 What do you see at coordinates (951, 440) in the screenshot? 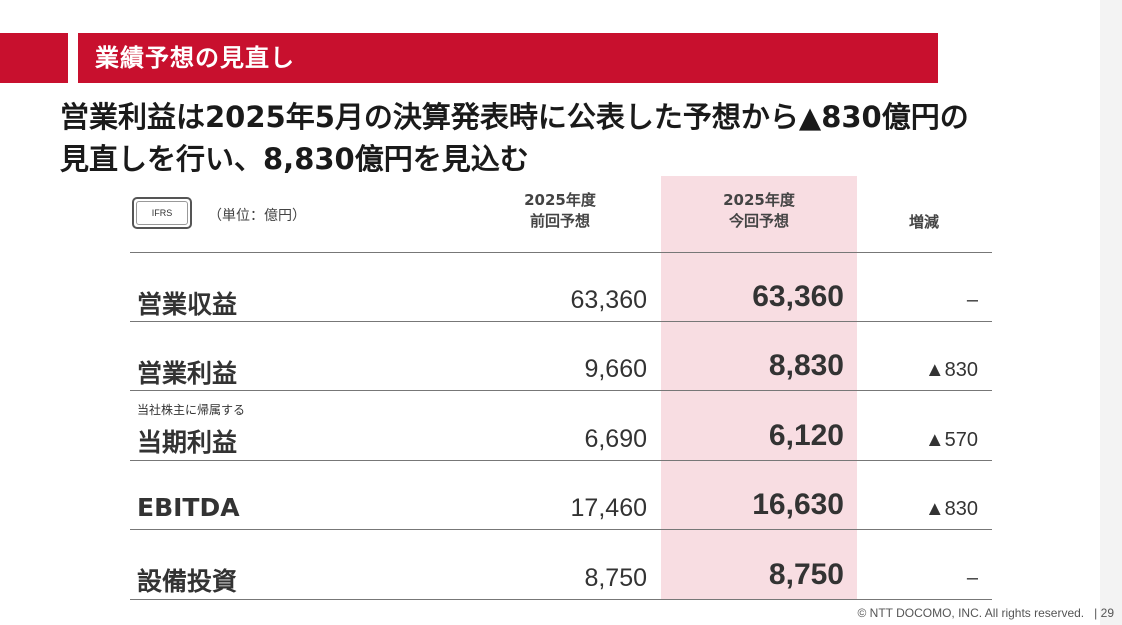
I see `row-diff-net-income: ▲570` at bounding box center [951, 440].